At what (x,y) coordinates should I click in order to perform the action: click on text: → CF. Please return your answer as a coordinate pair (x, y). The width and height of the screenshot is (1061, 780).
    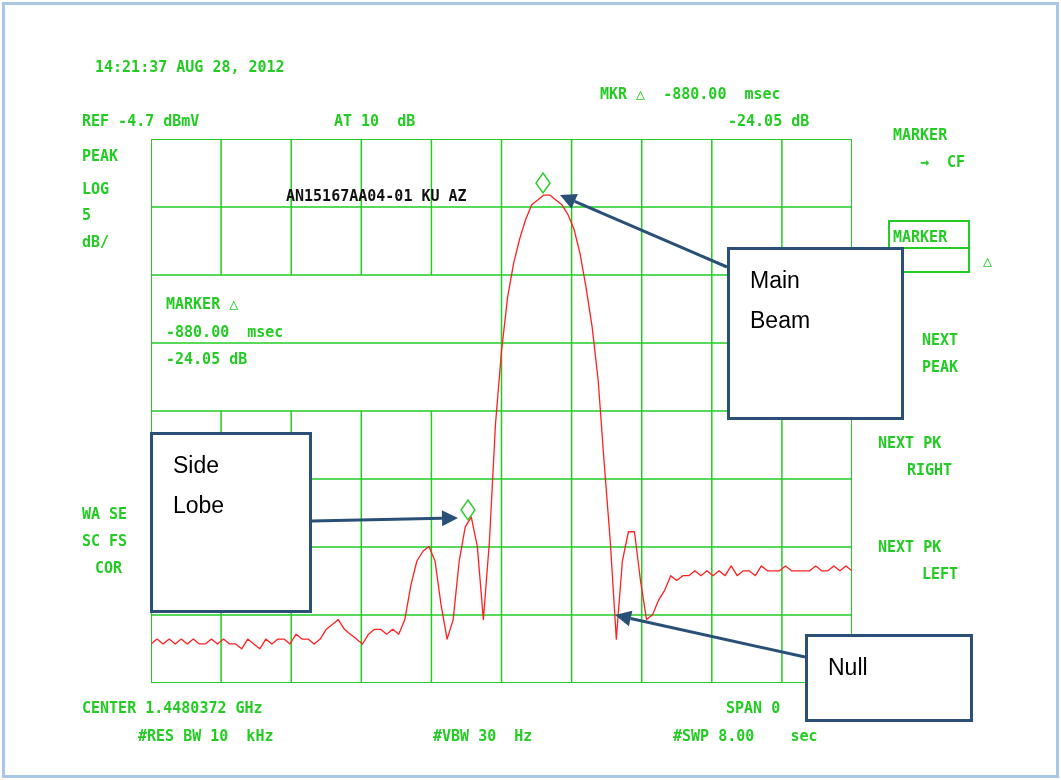
    Looking at the image, I should click on (943, 162).